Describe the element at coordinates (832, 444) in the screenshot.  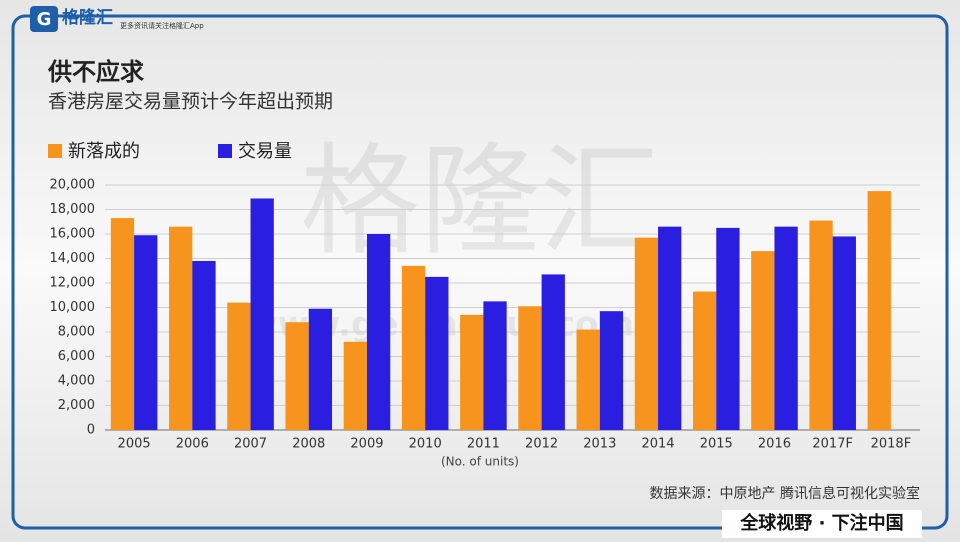
I see `x-tick-label: 2017F` at that location.